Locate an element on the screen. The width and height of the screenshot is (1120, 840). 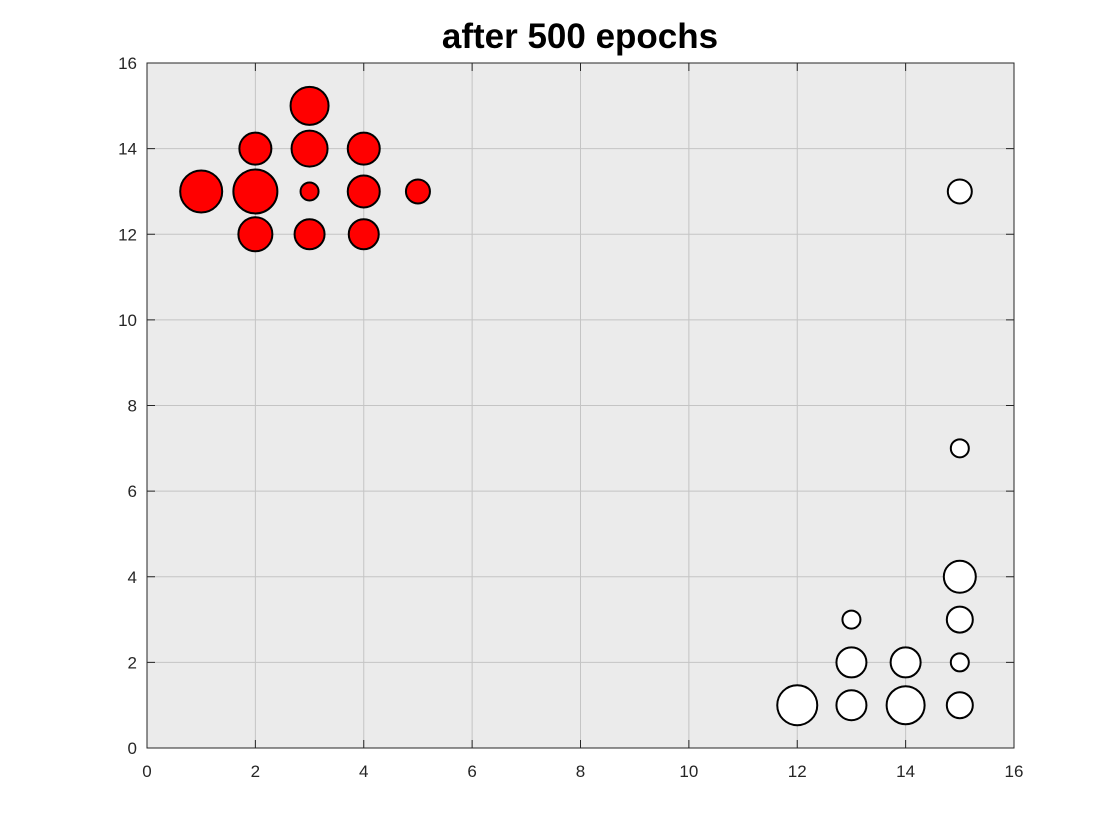
x-tick-label: 0 is located at coordinates (146, 771).